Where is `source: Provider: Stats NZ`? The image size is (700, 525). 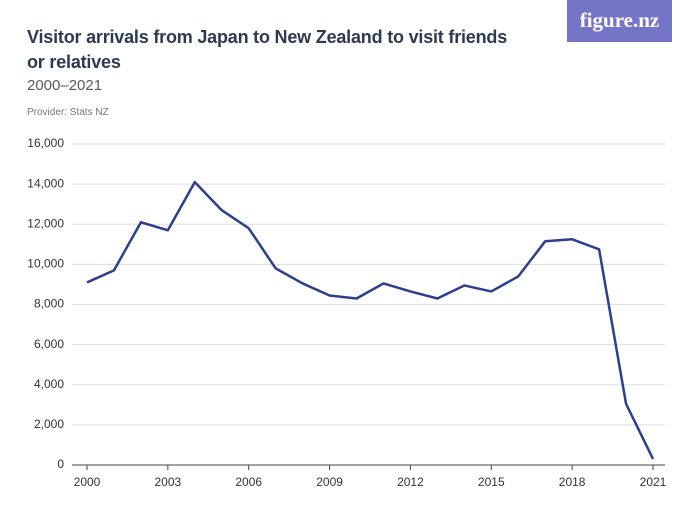
source: Provider: Stats NZ is located at coordinates (68, 112).